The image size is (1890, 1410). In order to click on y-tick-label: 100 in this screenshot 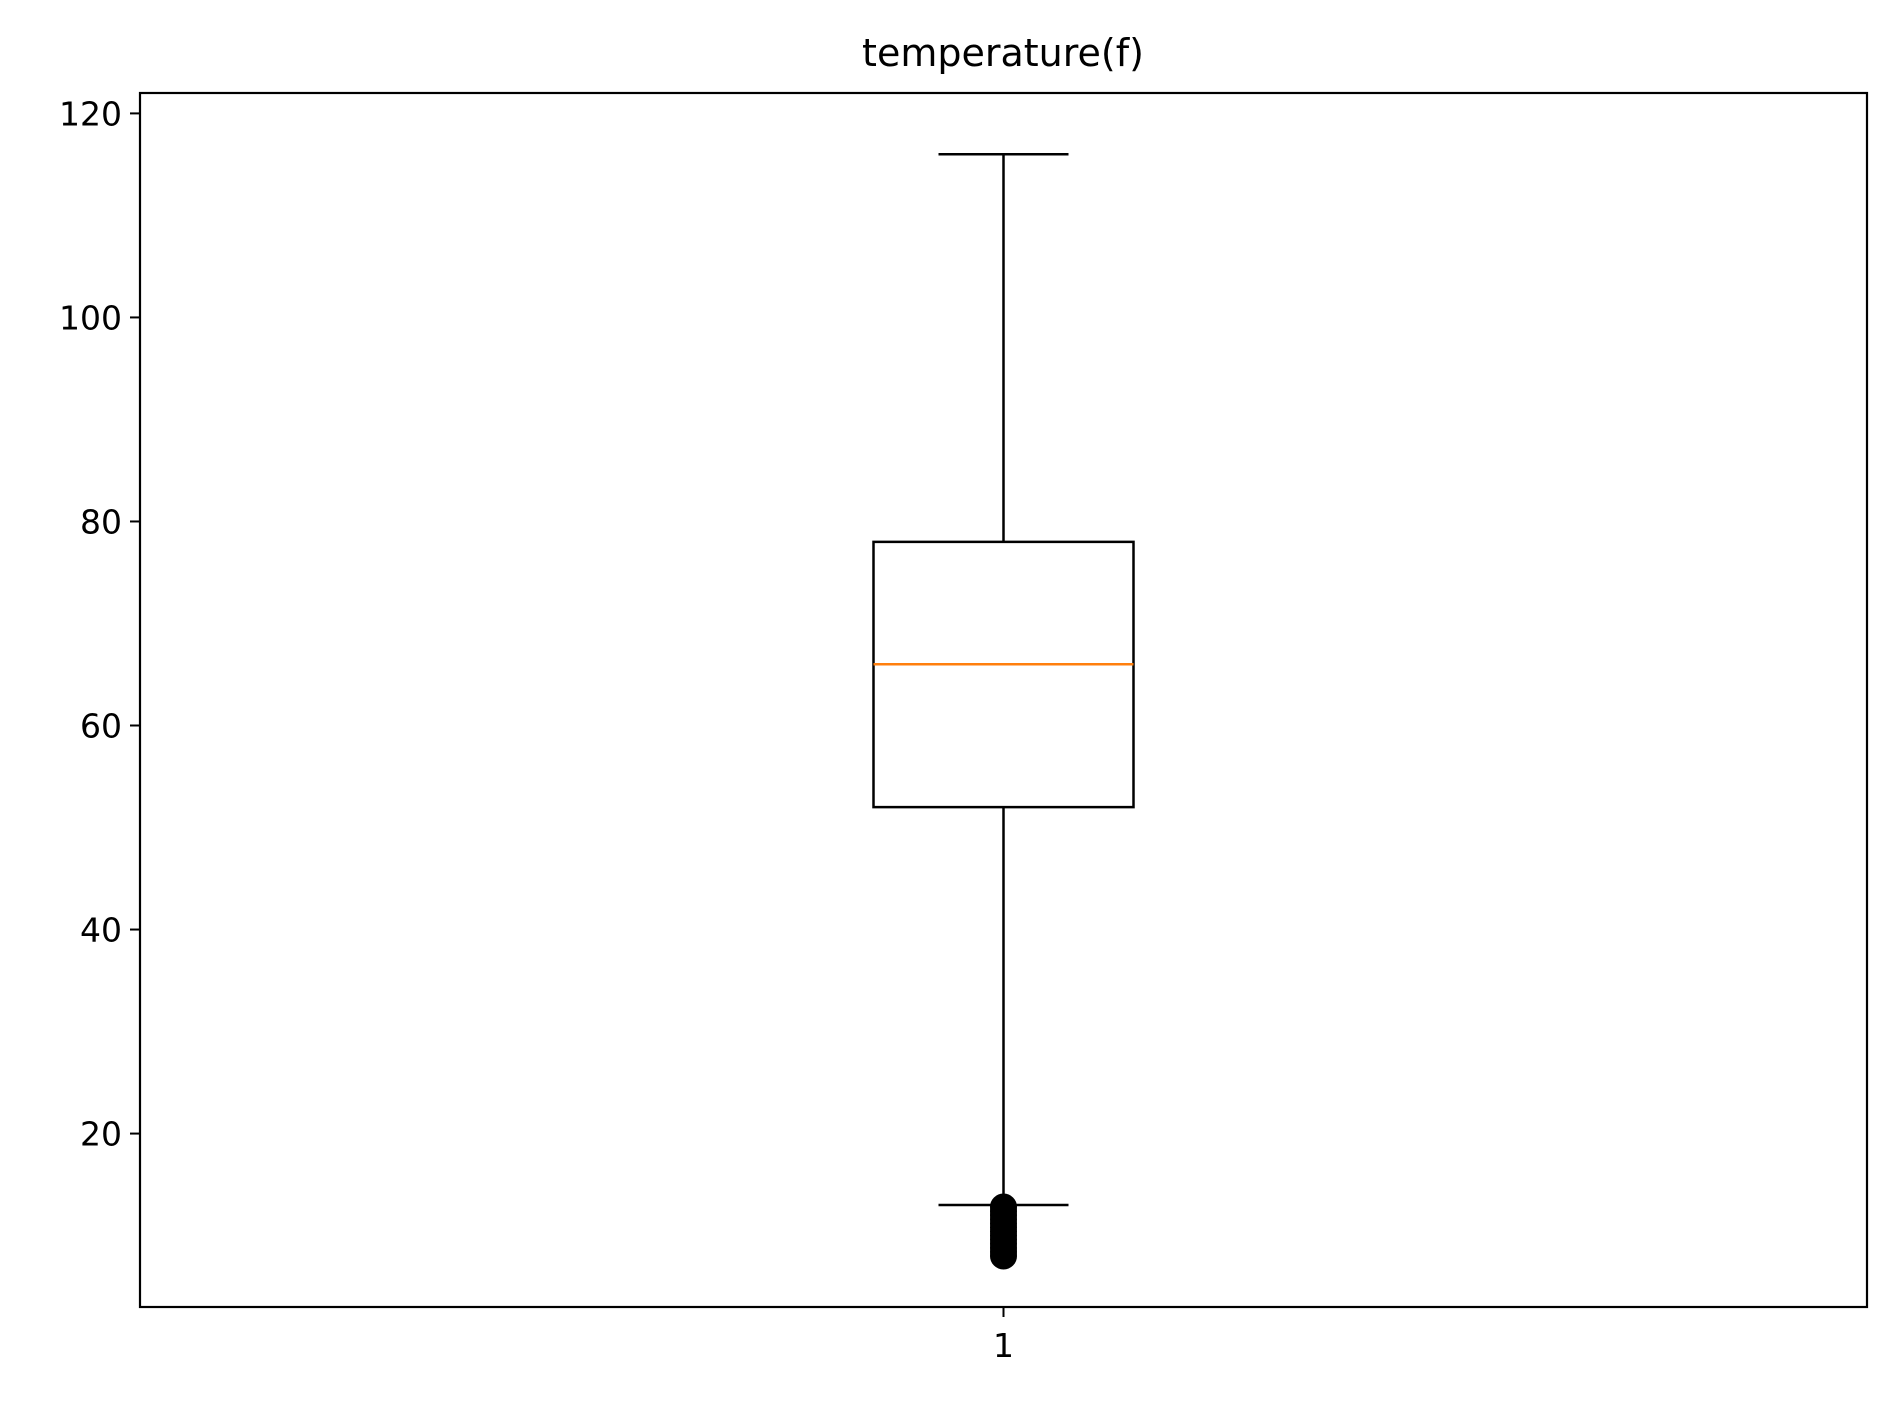, I will do `click(90, 317)`.